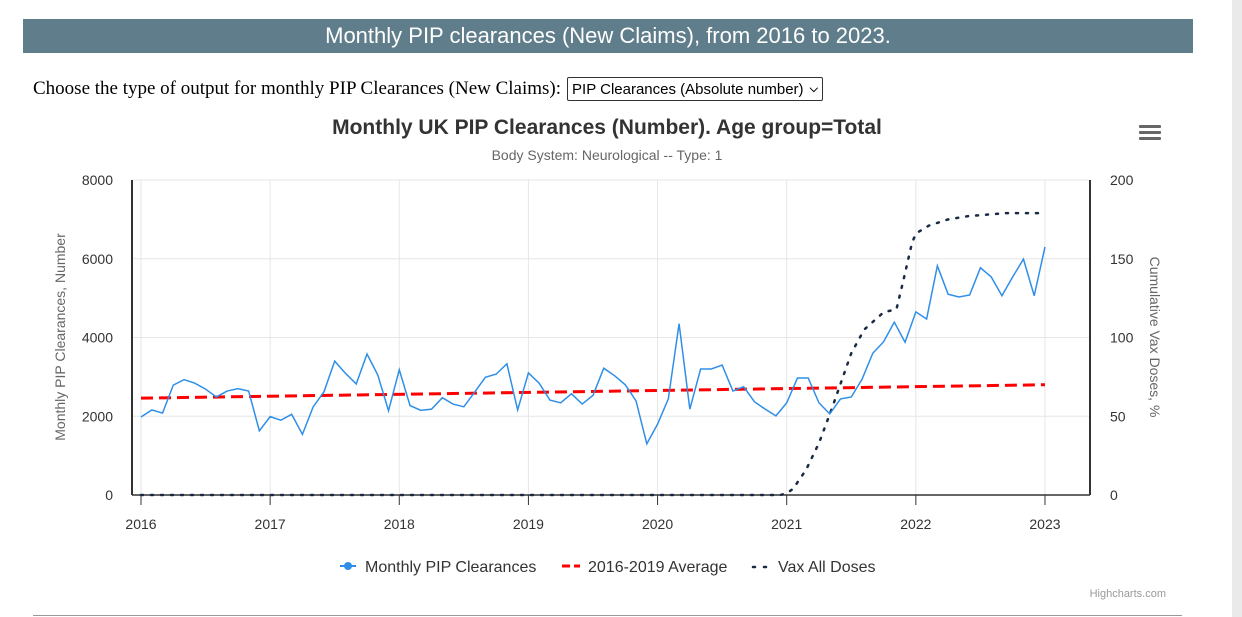 The width and height of the screenshot is (1242, 617). What do you see at coordinates (1122, 338) in the screenshot?
I see `y2-tick-label: 100` at bounding box center [1122, 338].